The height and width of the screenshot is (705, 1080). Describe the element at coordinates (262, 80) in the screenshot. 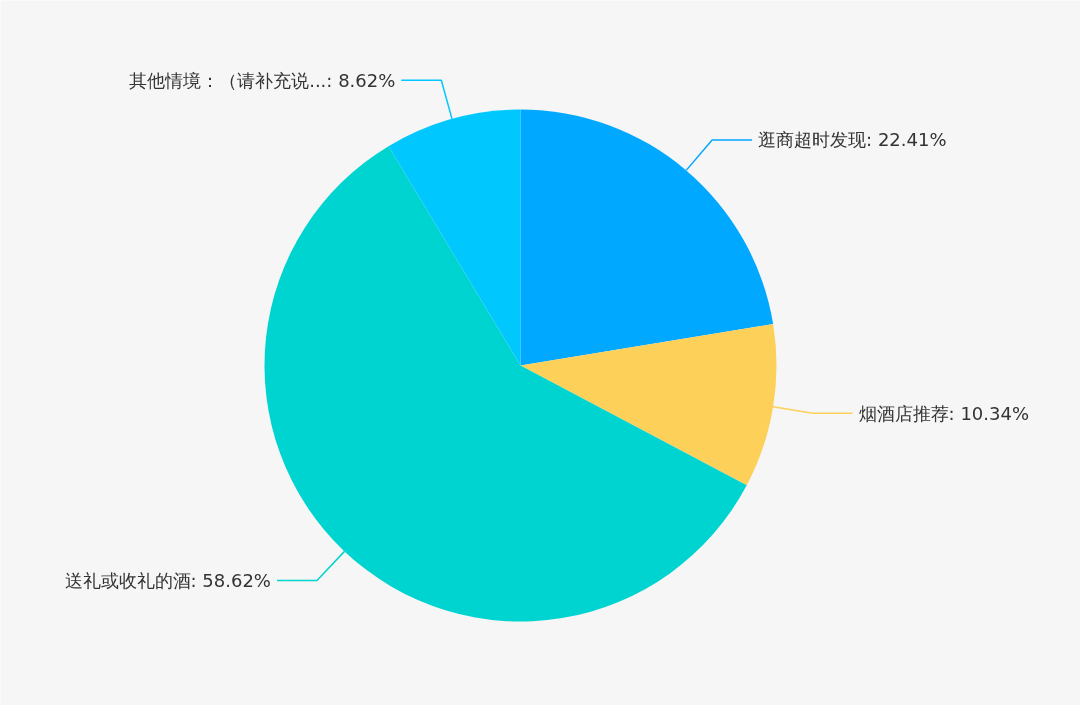

I see `slice-label: 其他情境：（请补充说...: 8.62%` at that location.